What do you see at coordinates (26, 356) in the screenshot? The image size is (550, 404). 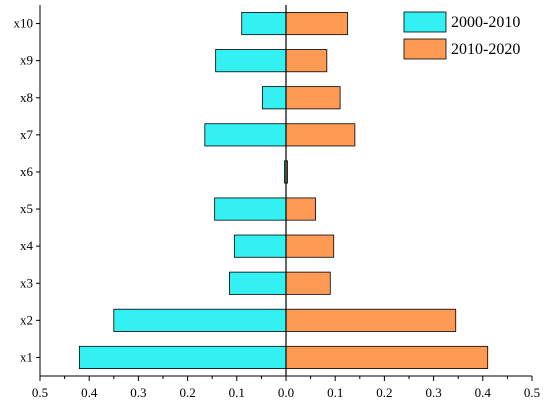 I see `y-tick-label-x1: x1` at bounding box center [26, 356].